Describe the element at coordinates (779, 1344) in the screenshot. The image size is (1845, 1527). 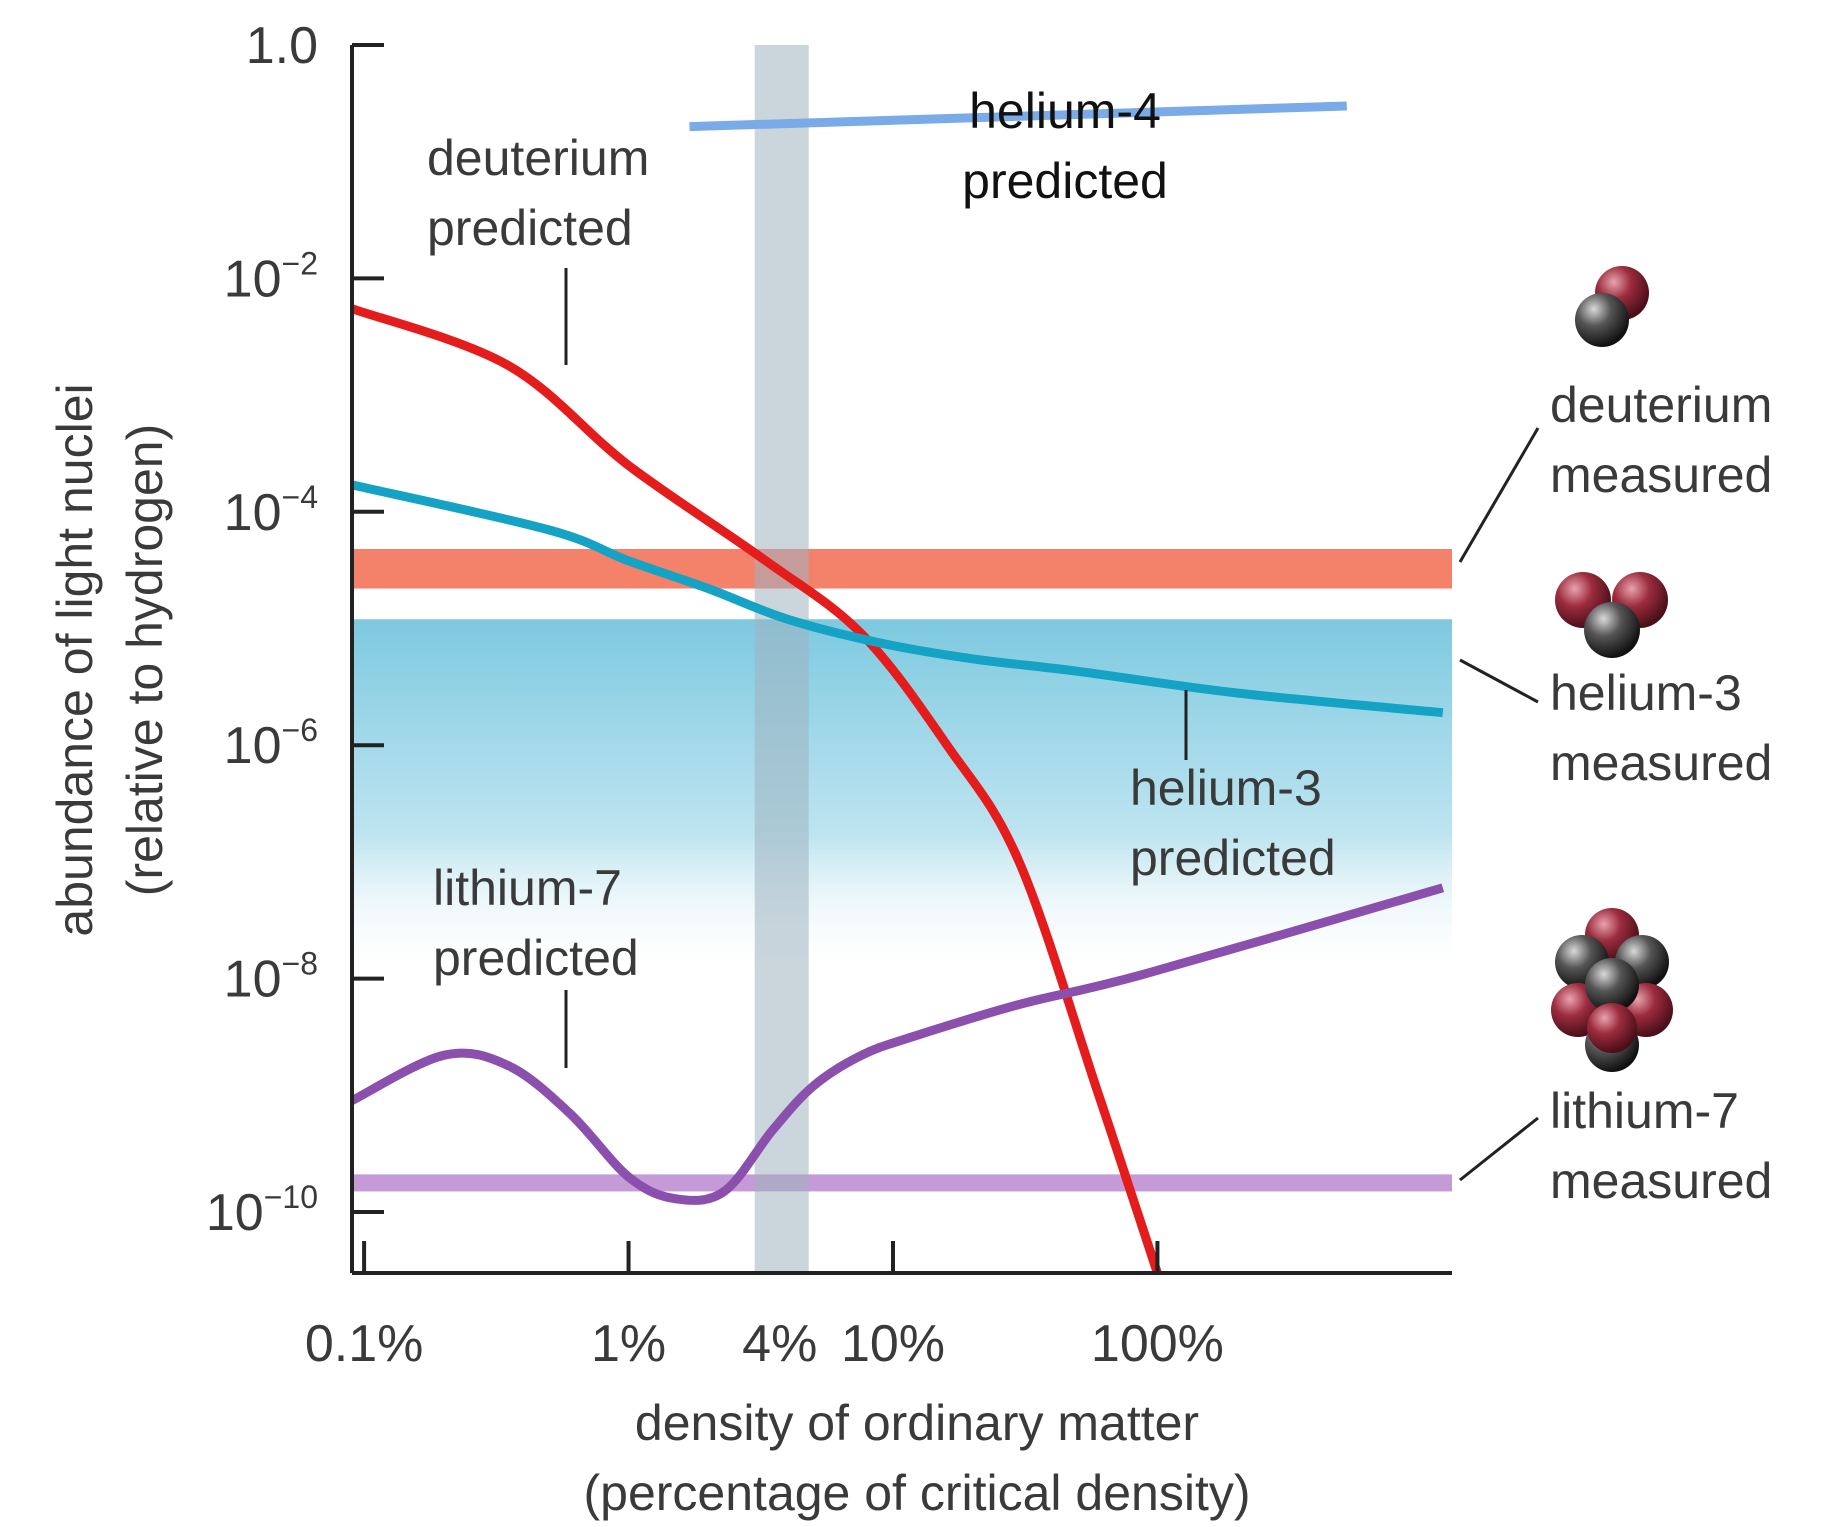
I see `x-extra-label: 4%` at that location.